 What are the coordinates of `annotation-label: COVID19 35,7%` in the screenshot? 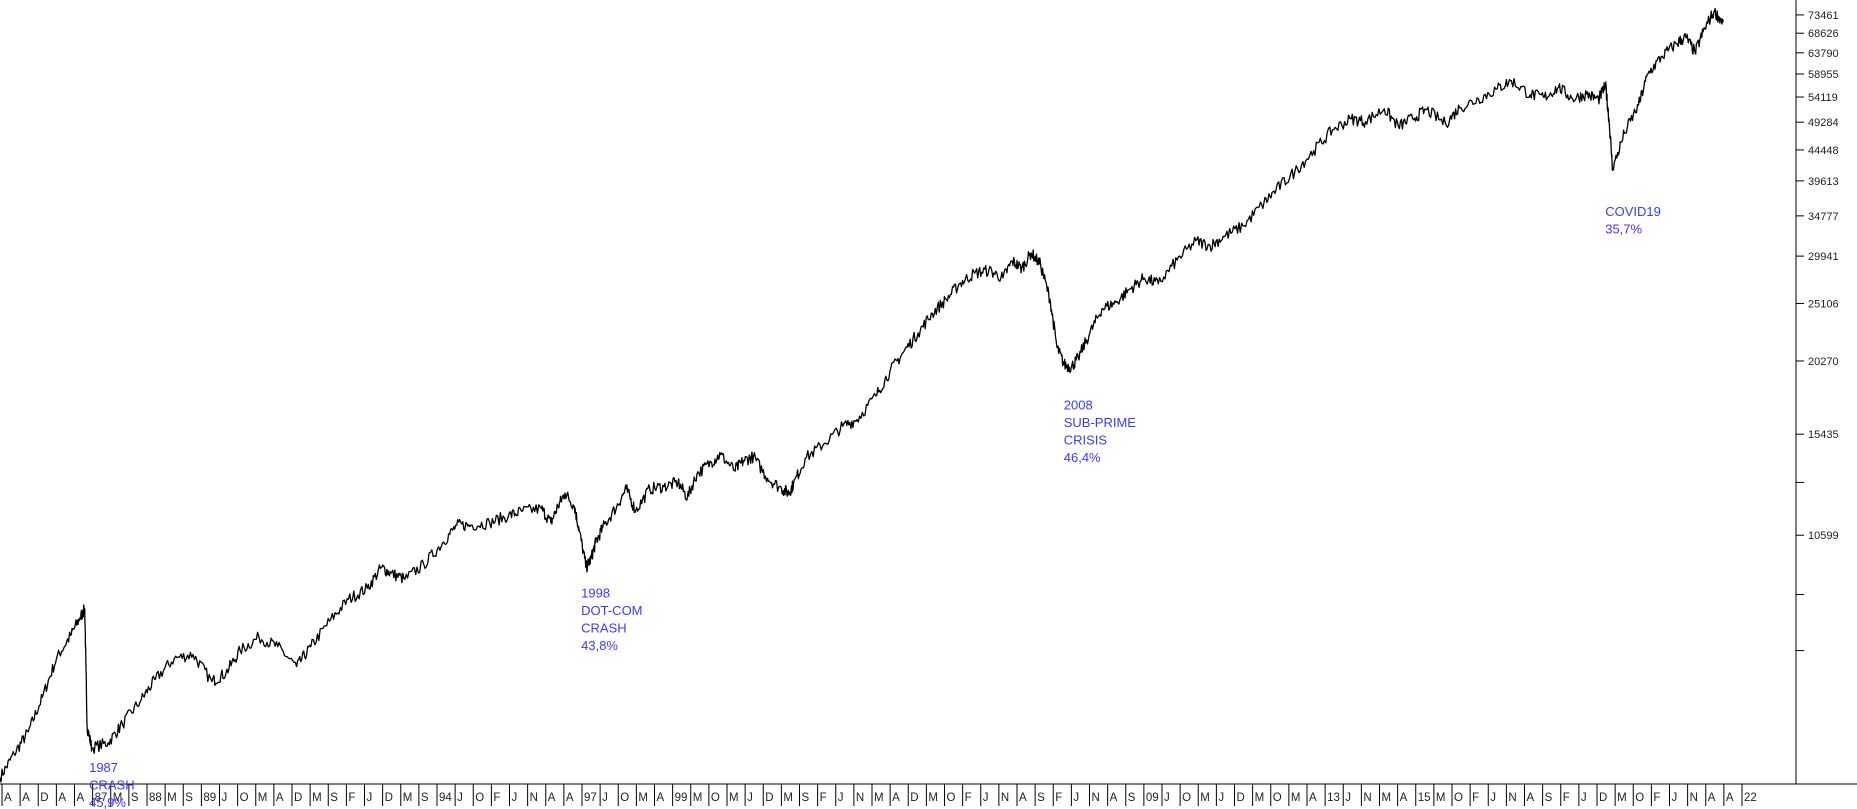 It's located at (1633, 220).